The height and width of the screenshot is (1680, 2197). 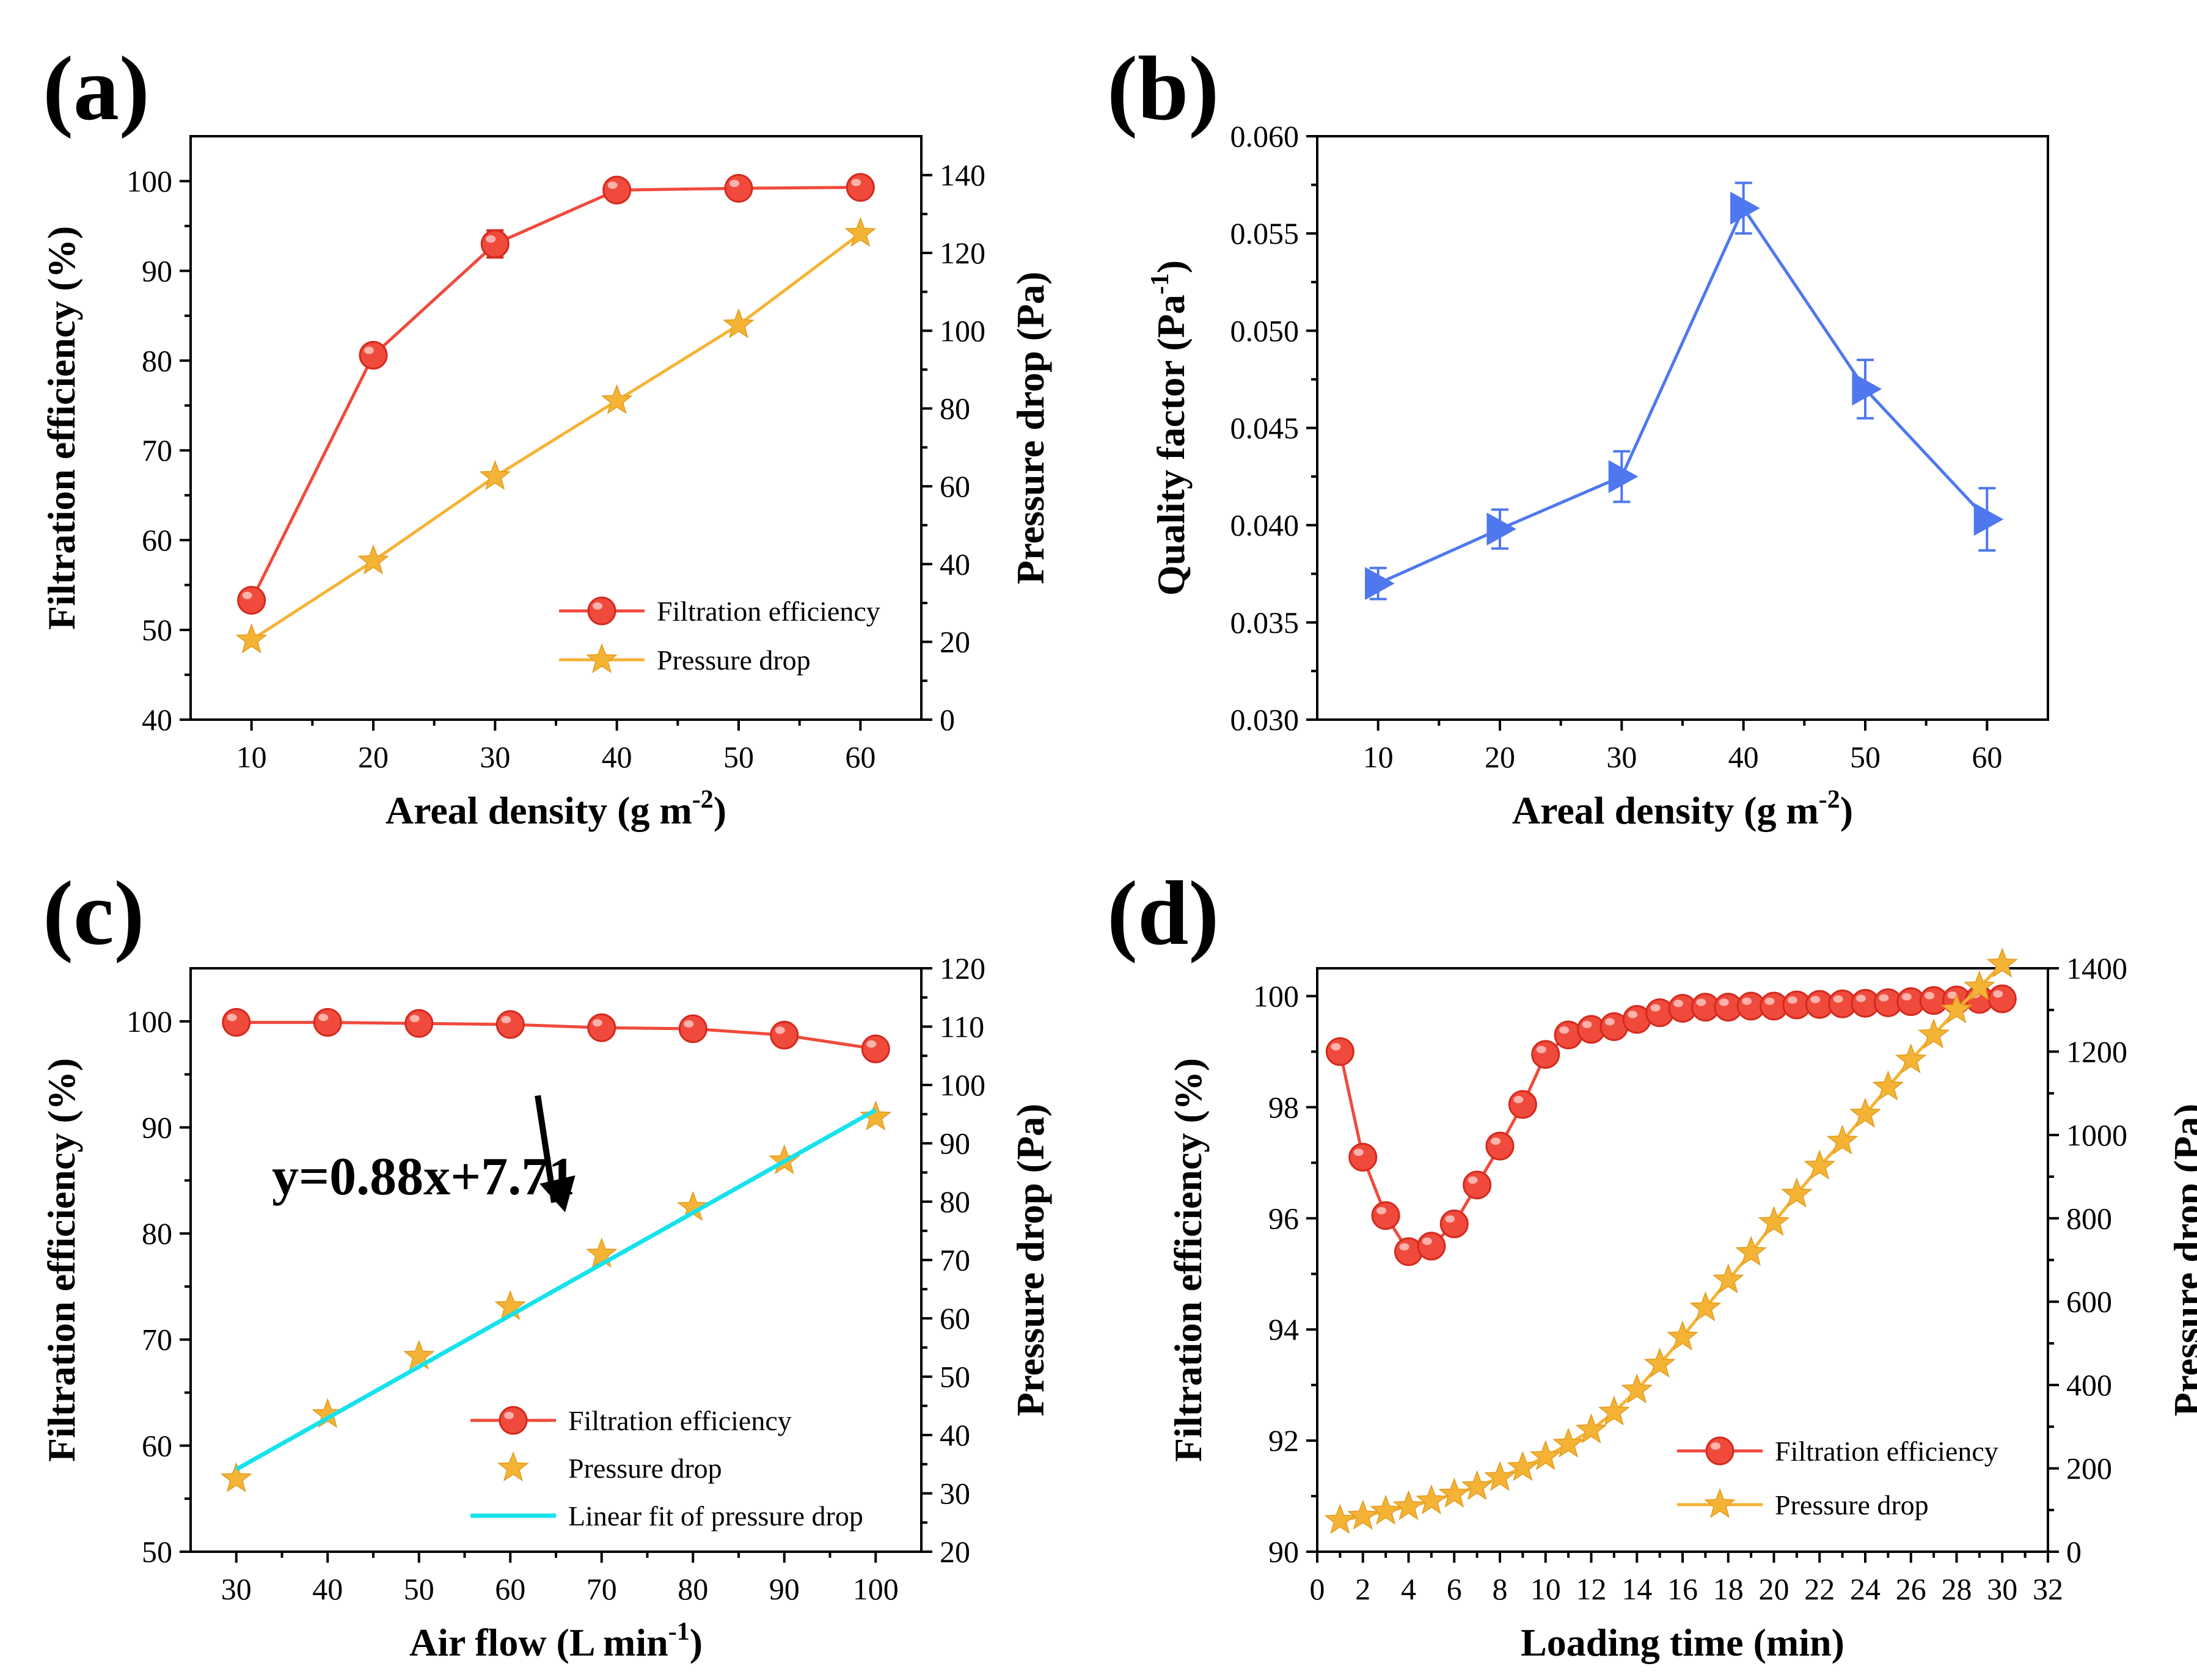 What do you see at coordinates (1318, 1589) in the screenshot?
I see `x-tick-label: 0` at bounding box center [1318, 1589].